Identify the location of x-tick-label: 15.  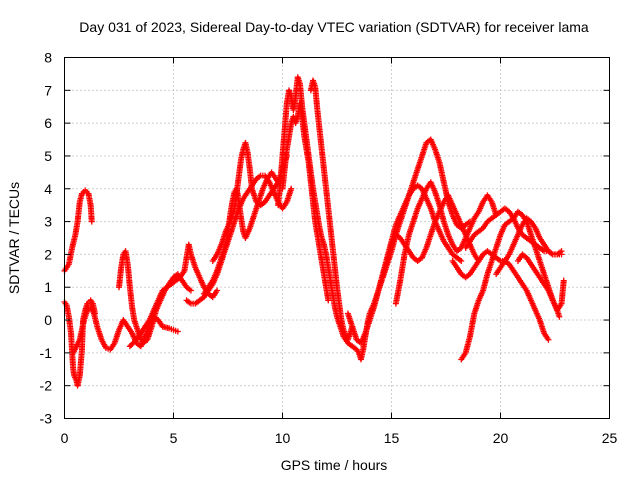
(392, 438).